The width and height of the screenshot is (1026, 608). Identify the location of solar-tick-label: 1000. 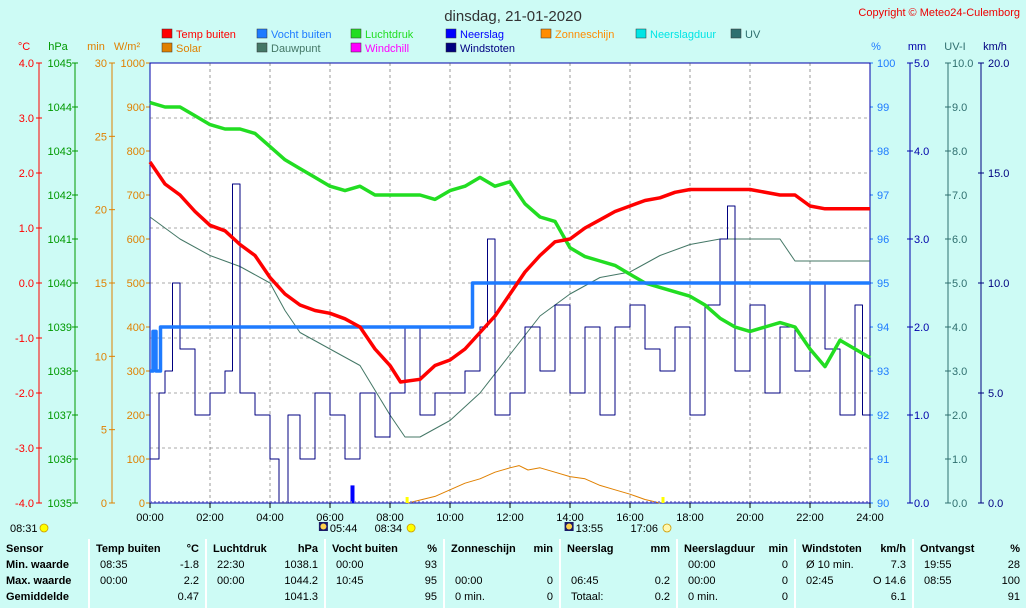
(133, 64).